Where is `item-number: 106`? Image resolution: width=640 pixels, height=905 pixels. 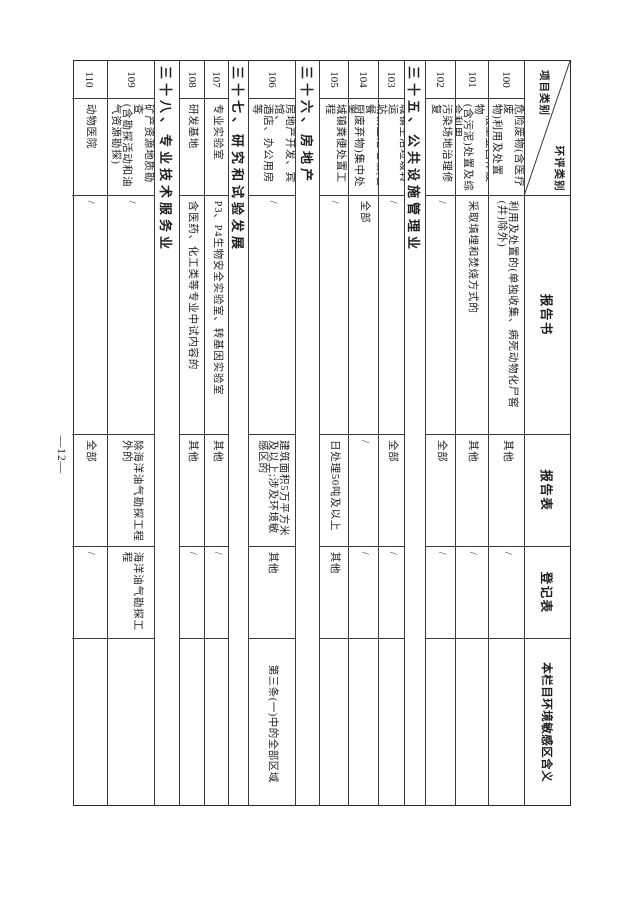
item-number: 106 is located at coordinates (271, 80).